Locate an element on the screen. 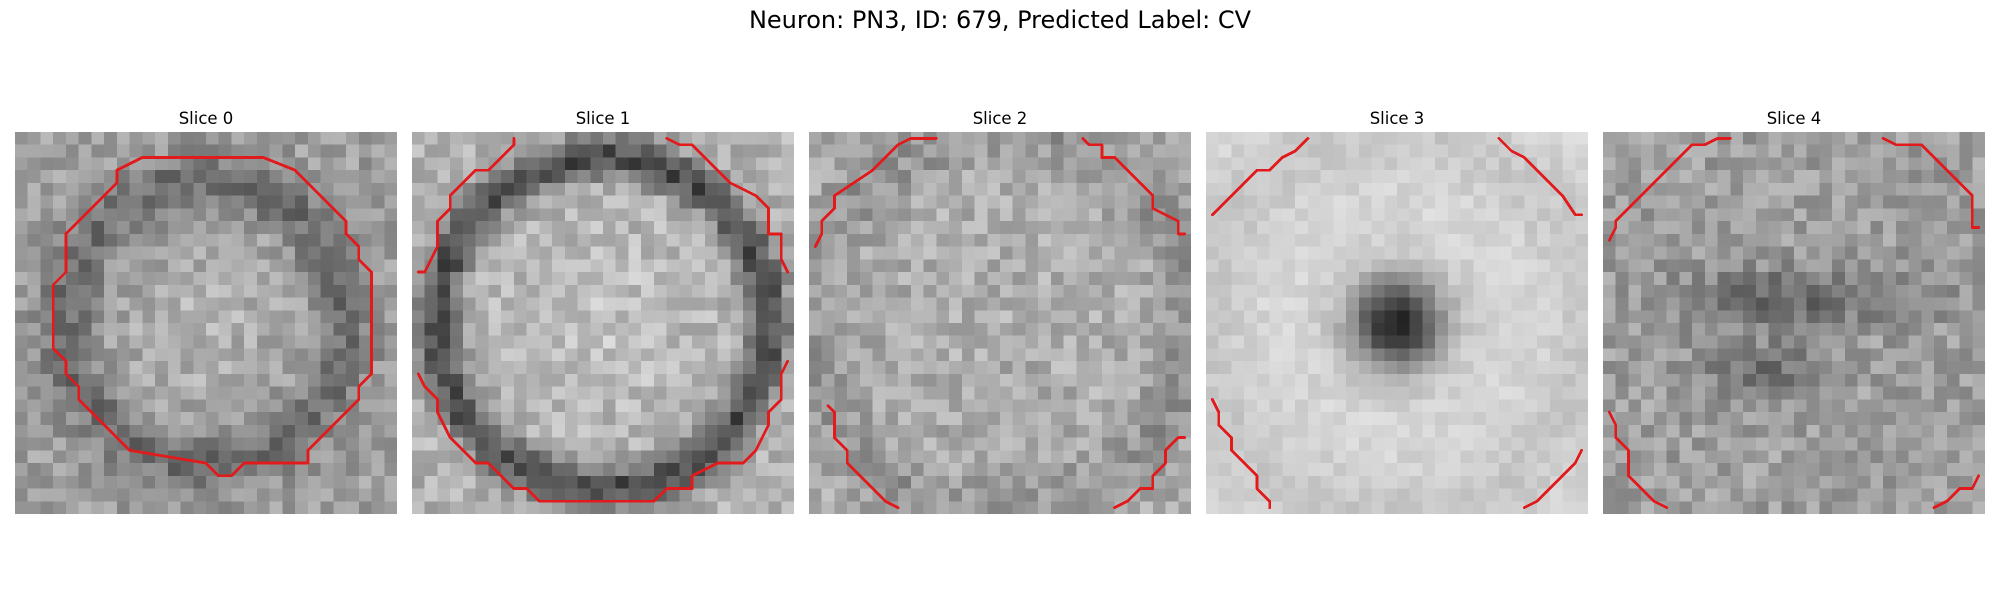 The height and width of the screenshot is (600, 2000). slice-panel-0: Slice 0 is located at coordinates (206, 311).